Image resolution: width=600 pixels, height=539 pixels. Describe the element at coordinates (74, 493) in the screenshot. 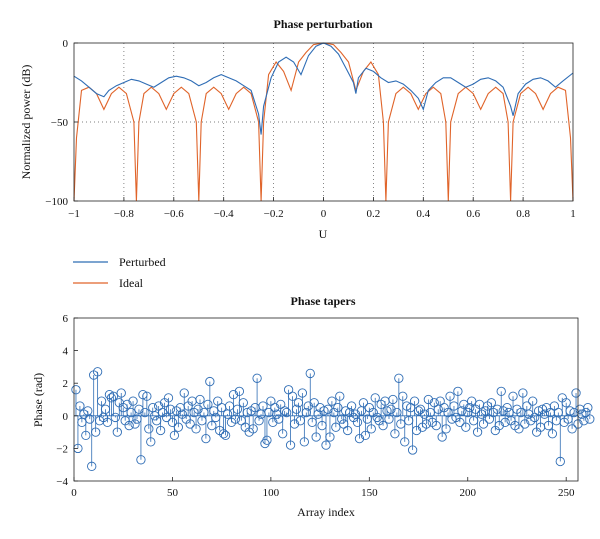

I see `bottom-xtick-label-0: 0` at that location.